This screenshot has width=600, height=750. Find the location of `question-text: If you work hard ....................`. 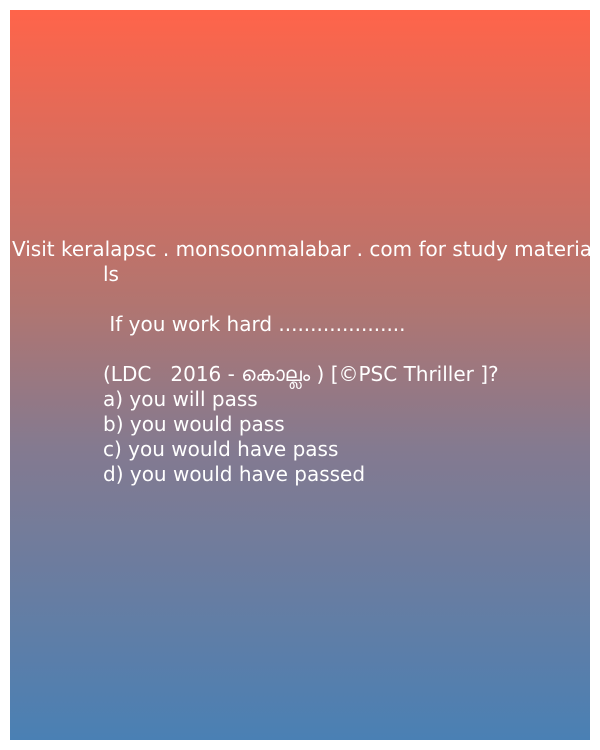

question-text: If you work hard .................... is located at coordinates (254, 324).